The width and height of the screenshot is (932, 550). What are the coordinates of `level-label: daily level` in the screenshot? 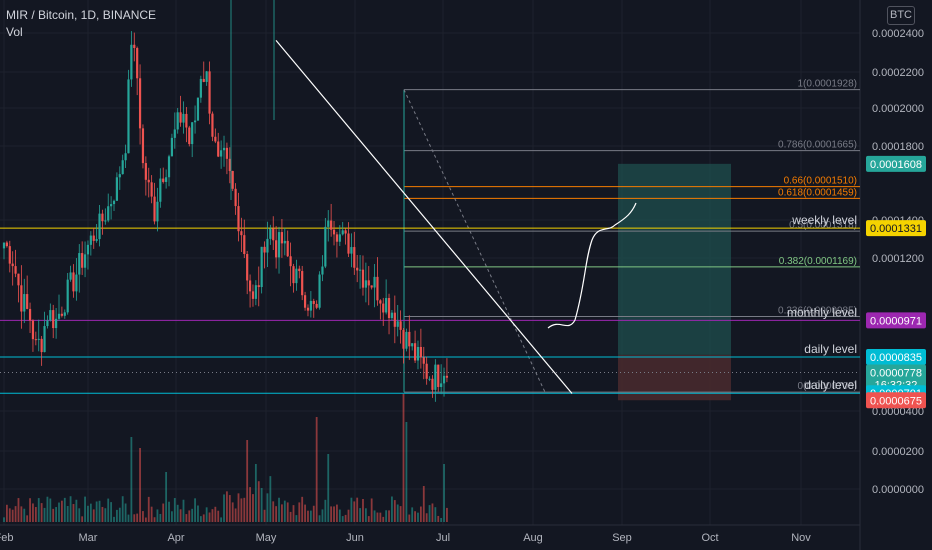 It's located at (830, 349).